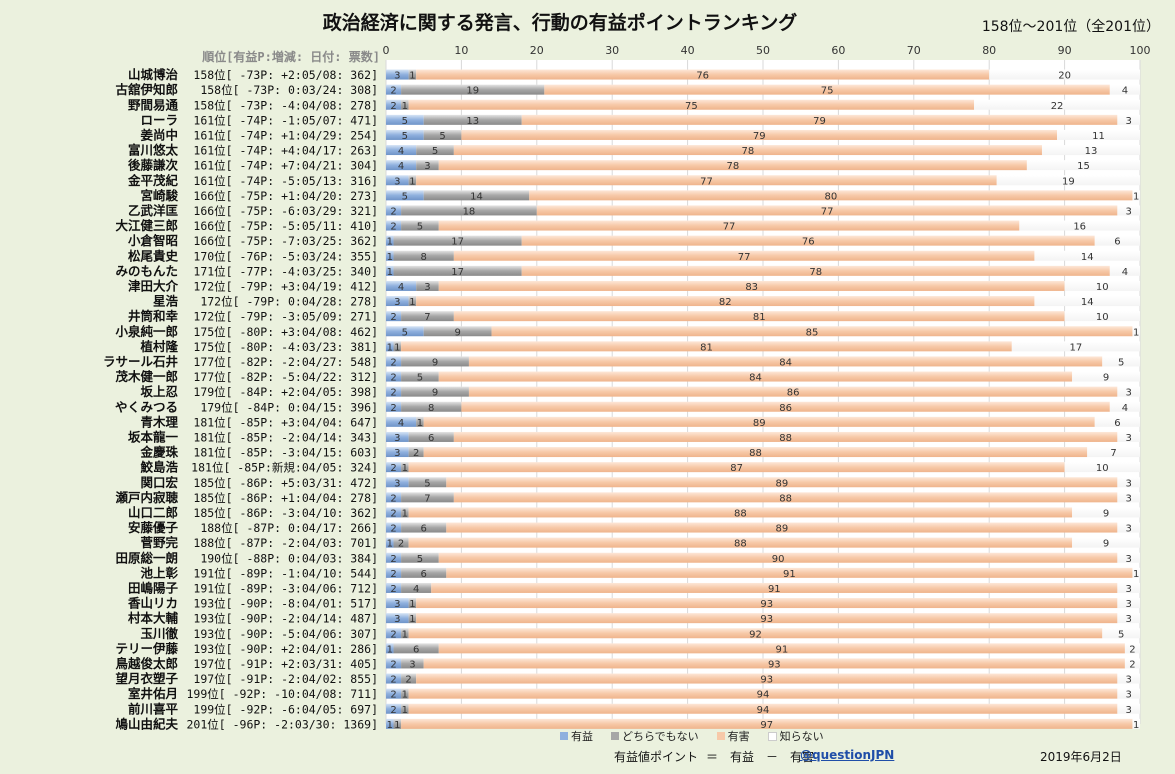 This screenshot has height=774, width=1175. I want to click on data-label: 13, so click(1091, 151).